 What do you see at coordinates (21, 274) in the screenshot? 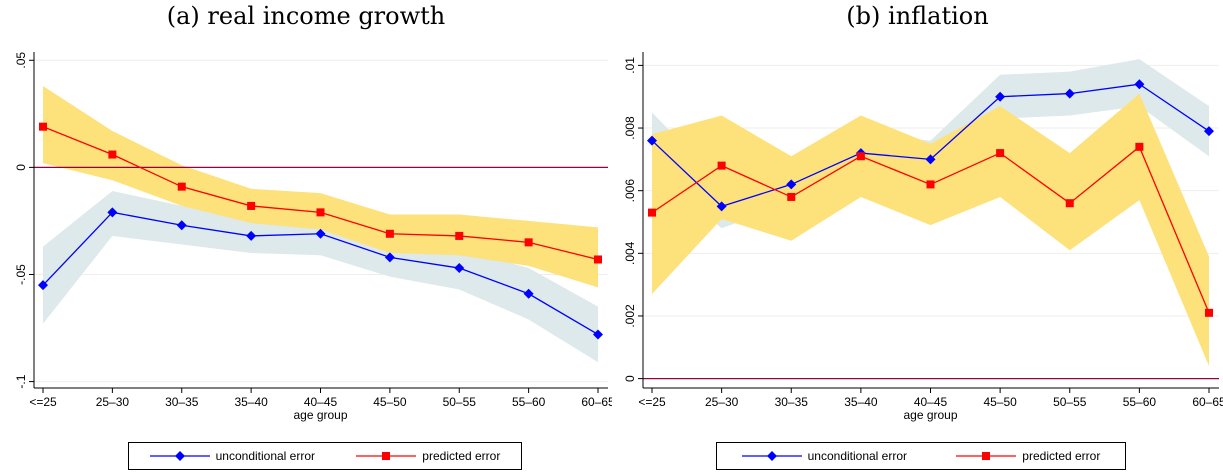
I see `y-tick-label: -.05` at bounding box center [21, 274].